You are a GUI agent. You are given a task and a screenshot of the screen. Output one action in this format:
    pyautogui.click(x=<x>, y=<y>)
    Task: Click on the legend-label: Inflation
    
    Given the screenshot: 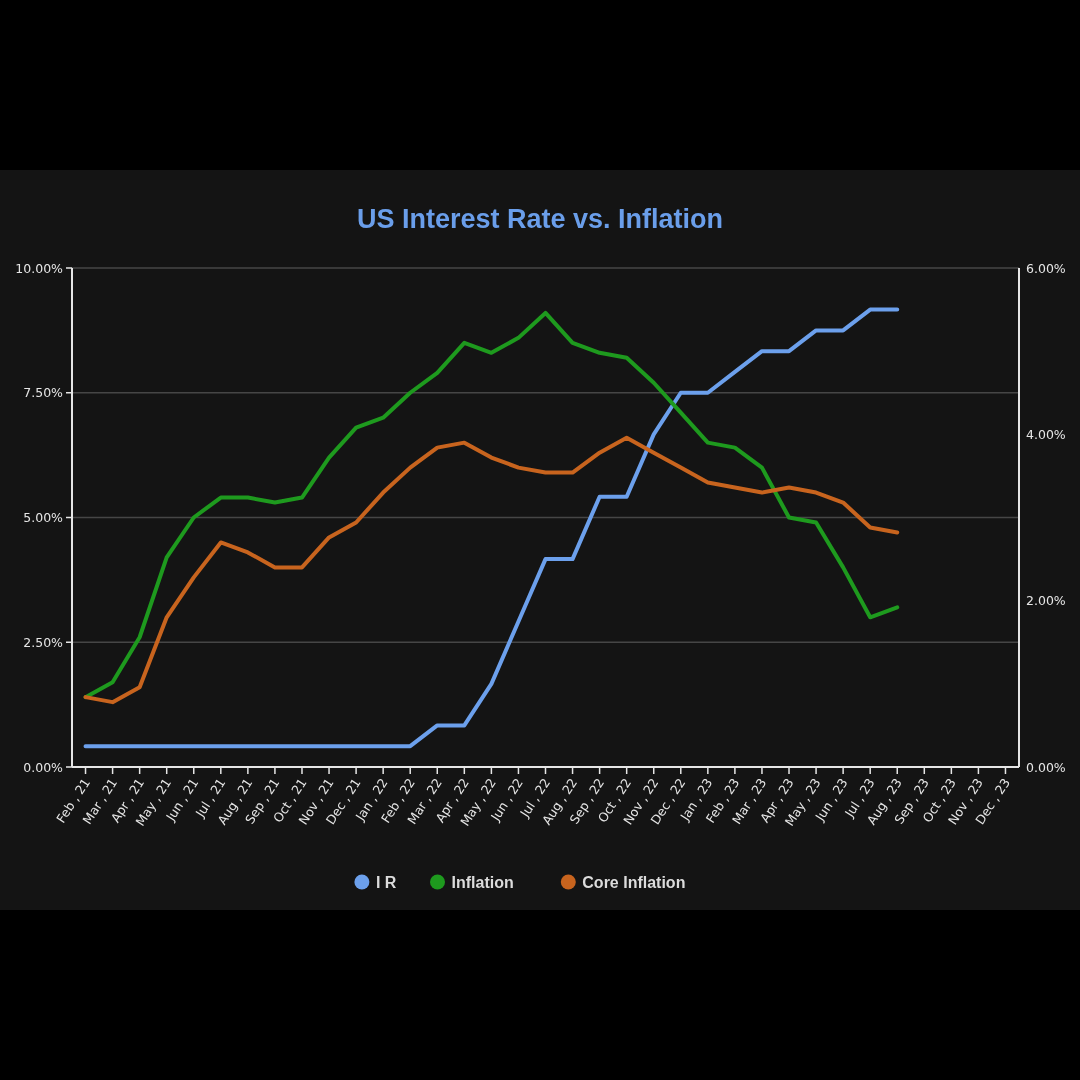 What is the action you would take?
    pyautogui.click(x=482, y=882)
    